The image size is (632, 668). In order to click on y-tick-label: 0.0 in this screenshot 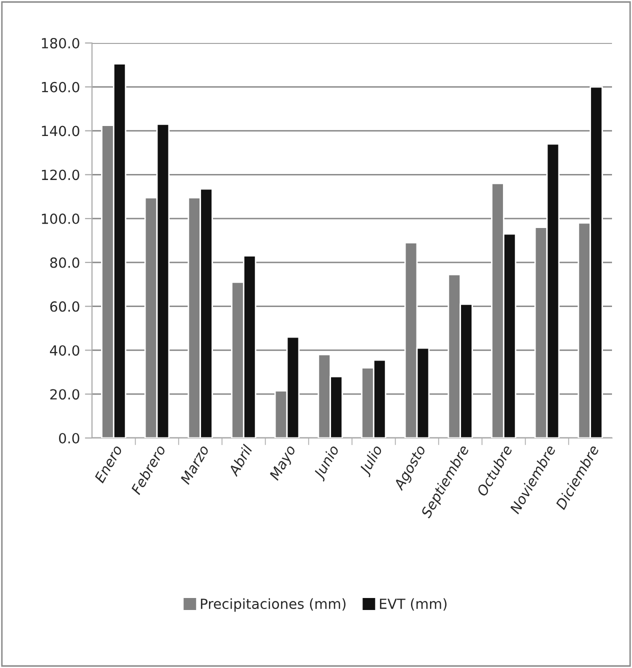, I will do `click(69, 438)`.